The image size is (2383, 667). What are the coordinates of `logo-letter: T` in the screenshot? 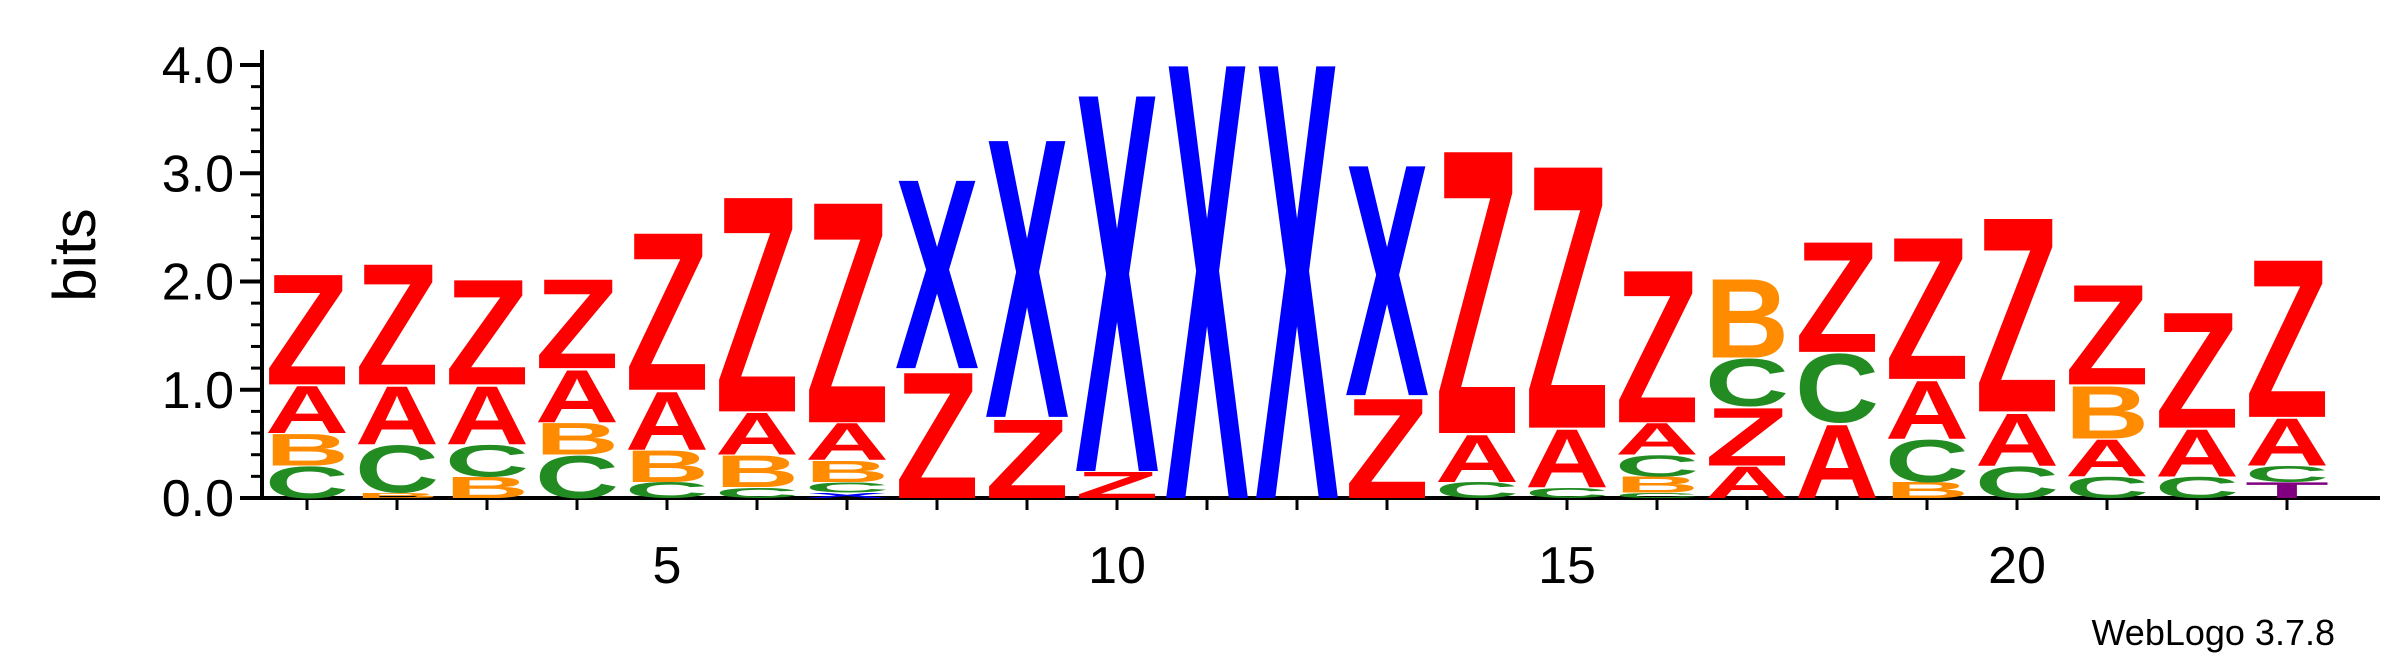 It's located at (2287, 490).